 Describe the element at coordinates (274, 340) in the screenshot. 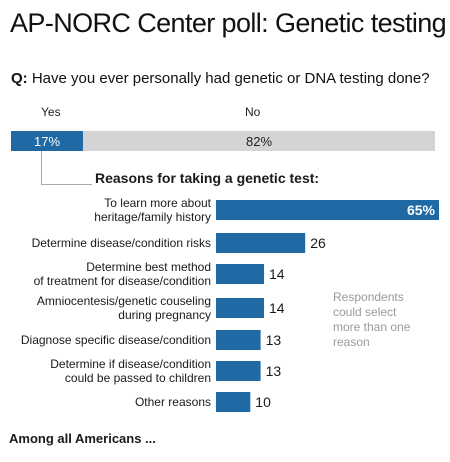

I see `value-label-4: 13` at that location.